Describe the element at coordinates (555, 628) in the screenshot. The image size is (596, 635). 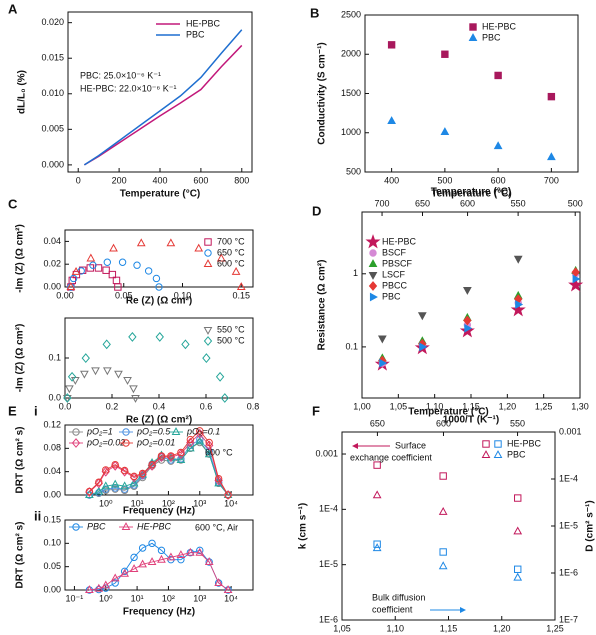
I see `x-tick-label: 1,25` at that location.